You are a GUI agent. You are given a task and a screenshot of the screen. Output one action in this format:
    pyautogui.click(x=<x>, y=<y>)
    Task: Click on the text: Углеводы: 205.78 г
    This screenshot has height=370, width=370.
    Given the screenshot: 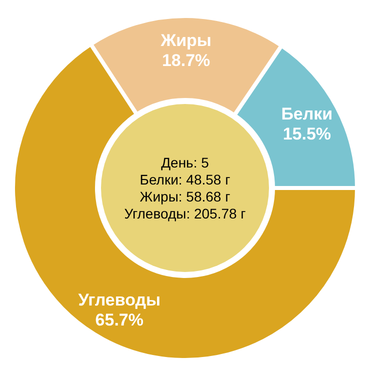 What is the action you would take?
    pyautogui.click(x=185, y=214)
    